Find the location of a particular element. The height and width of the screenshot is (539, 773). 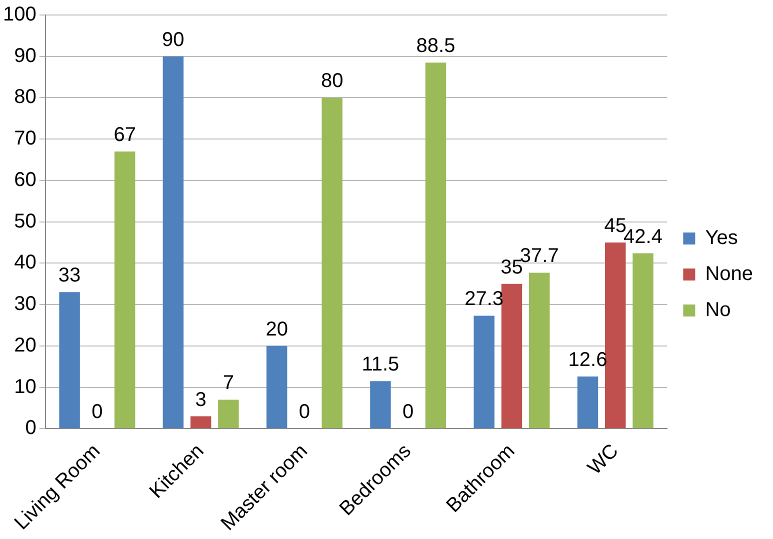

data-label: 33 is located at coordinates (69, 275).